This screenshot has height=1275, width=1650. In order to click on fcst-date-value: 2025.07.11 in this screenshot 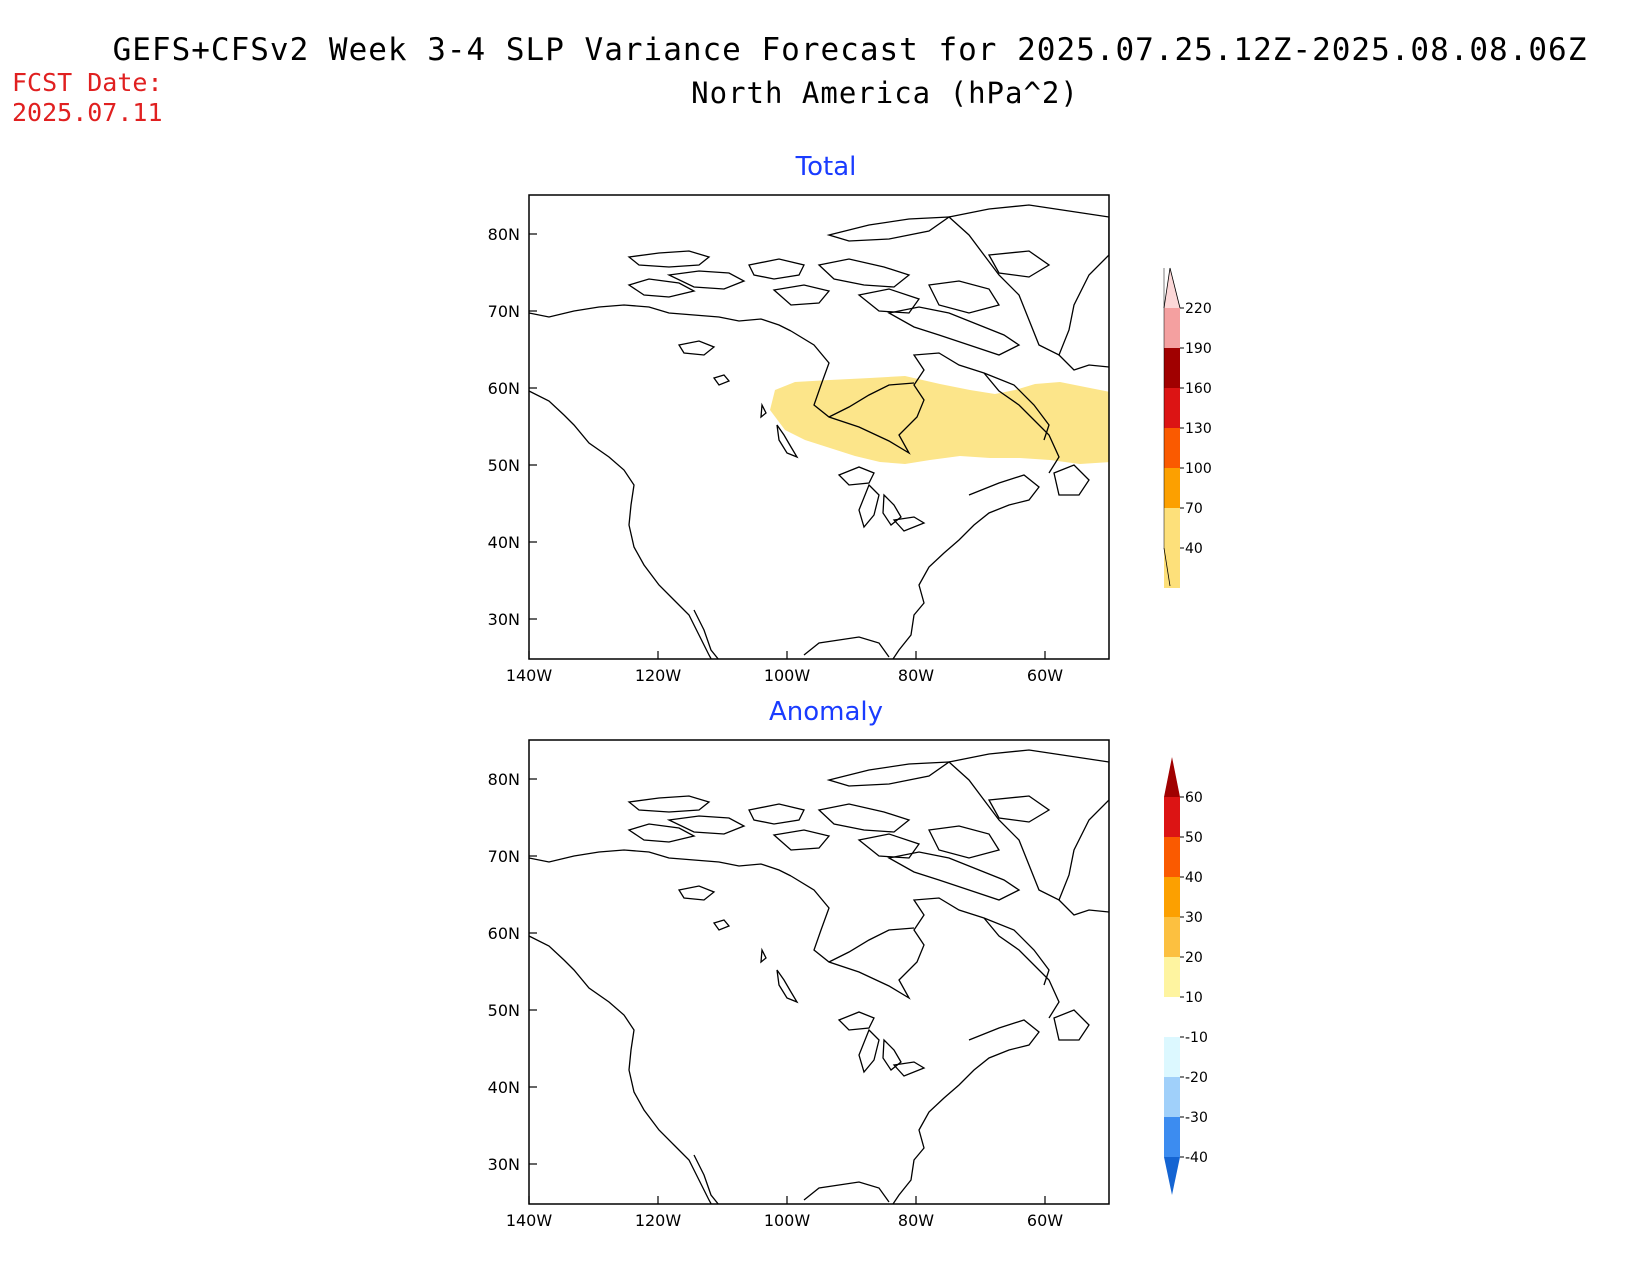, I will do `click(87, 112)`.